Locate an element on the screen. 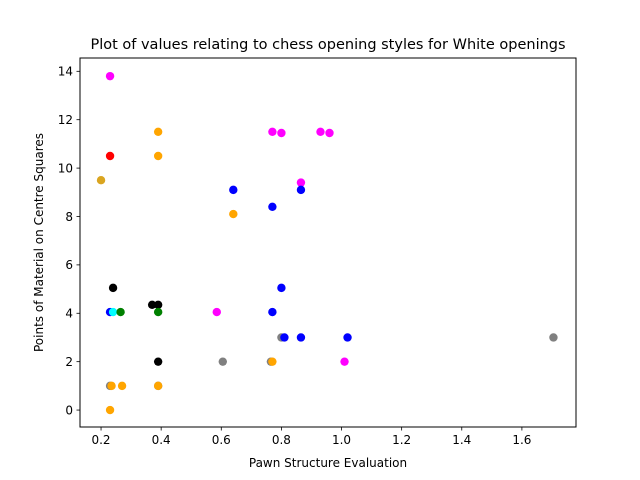 This screenshot has height=480, width=640. y-tick-label: 10 is located at coordinates (65, 168).